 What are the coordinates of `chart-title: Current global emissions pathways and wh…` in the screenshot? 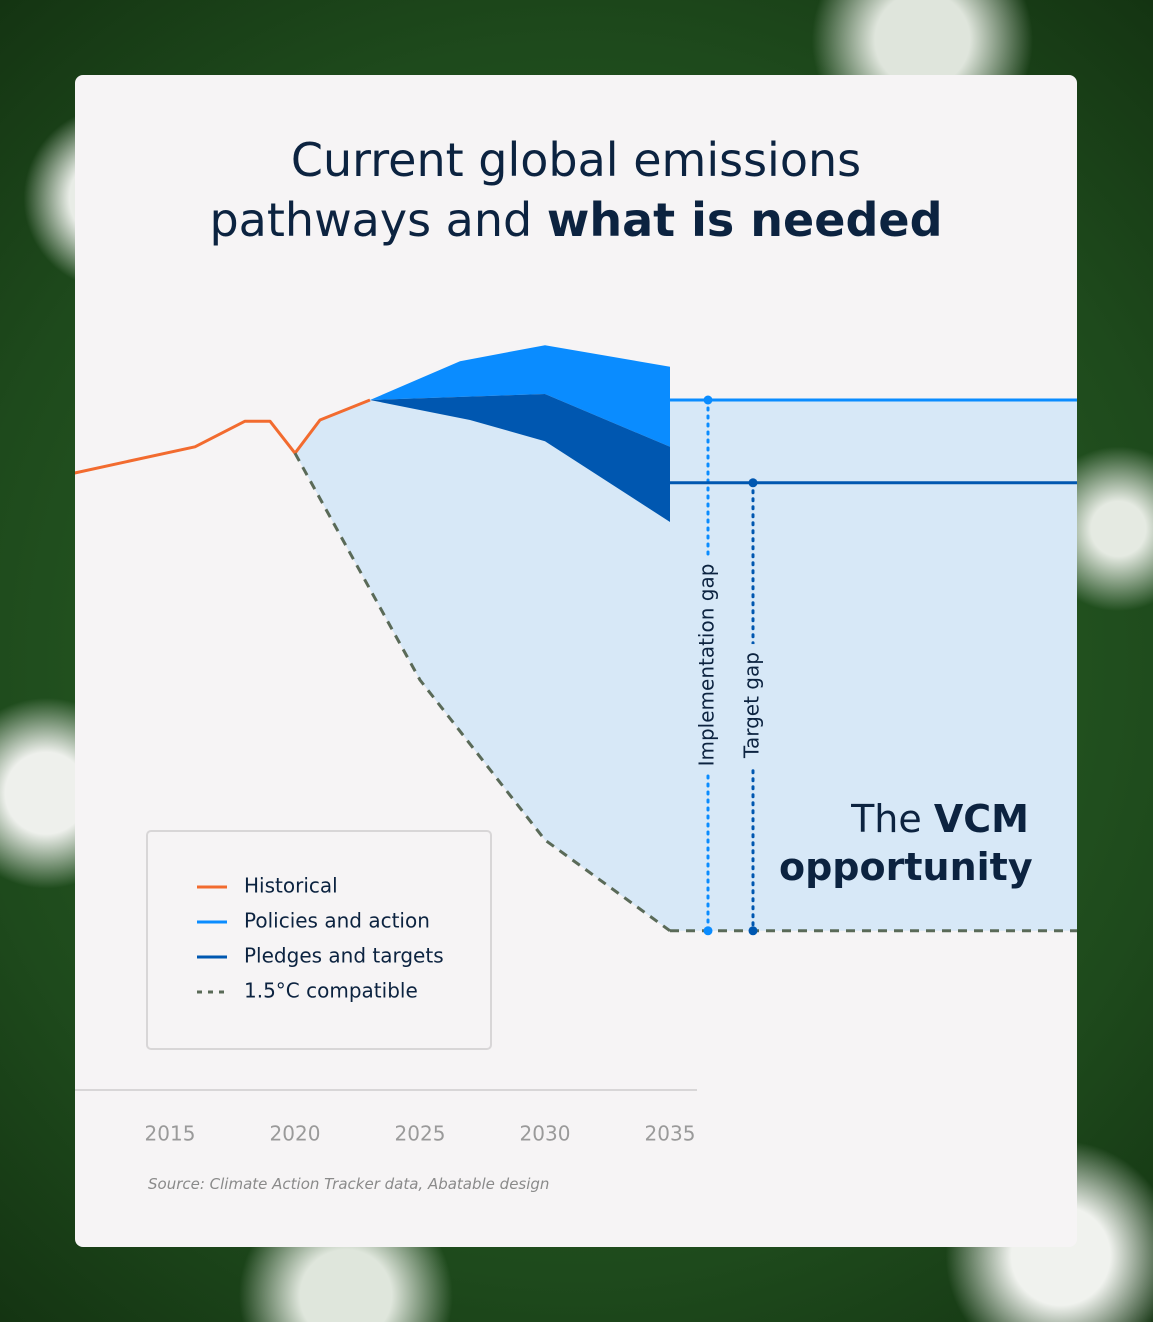 It's located at (576, 190).